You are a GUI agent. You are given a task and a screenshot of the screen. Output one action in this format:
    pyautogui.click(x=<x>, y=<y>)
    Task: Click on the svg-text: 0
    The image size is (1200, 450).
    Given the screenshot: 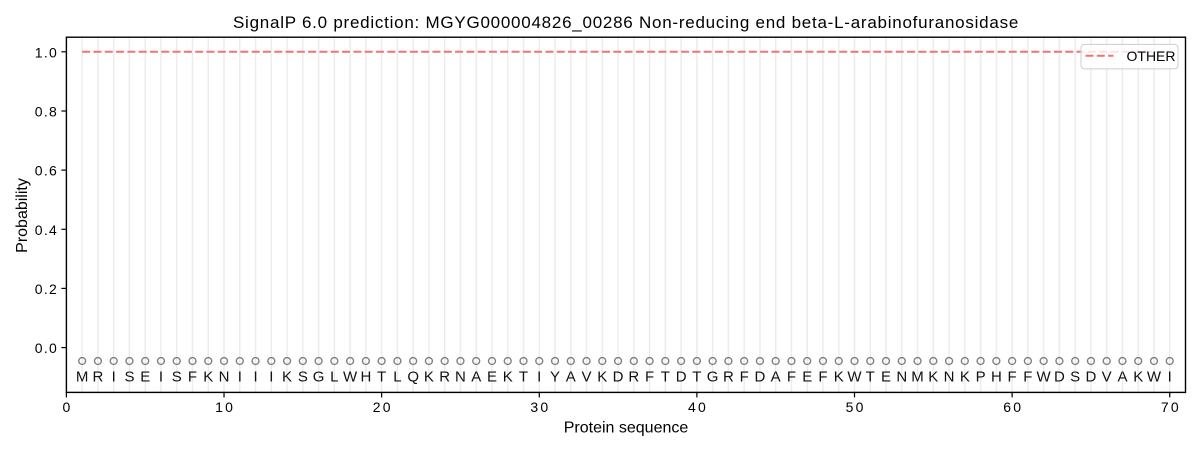 What is the action you would take?
    pyautogui.click(x=67, y=407)
    